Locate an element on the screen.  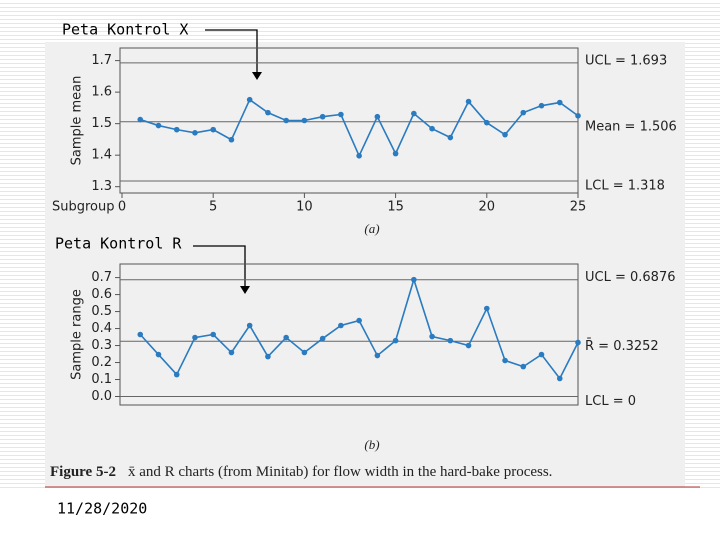
y-tick-label: 0.3 is located at coordinates (101, 345).